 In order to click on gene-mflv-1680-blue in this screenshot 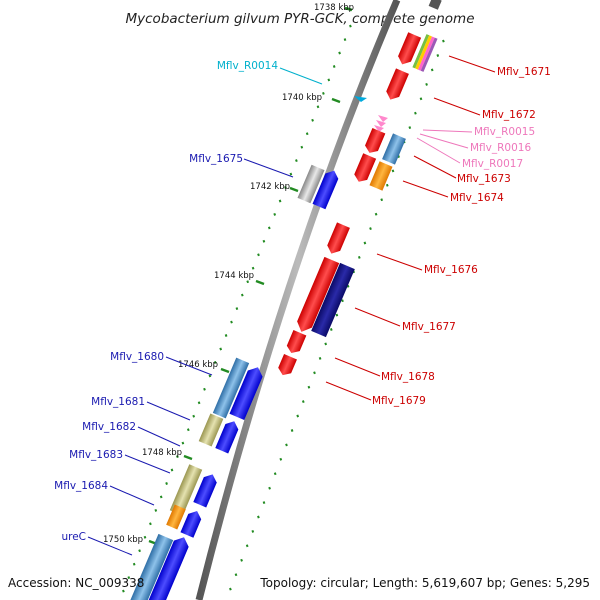, I will do `click(247, 392)`.